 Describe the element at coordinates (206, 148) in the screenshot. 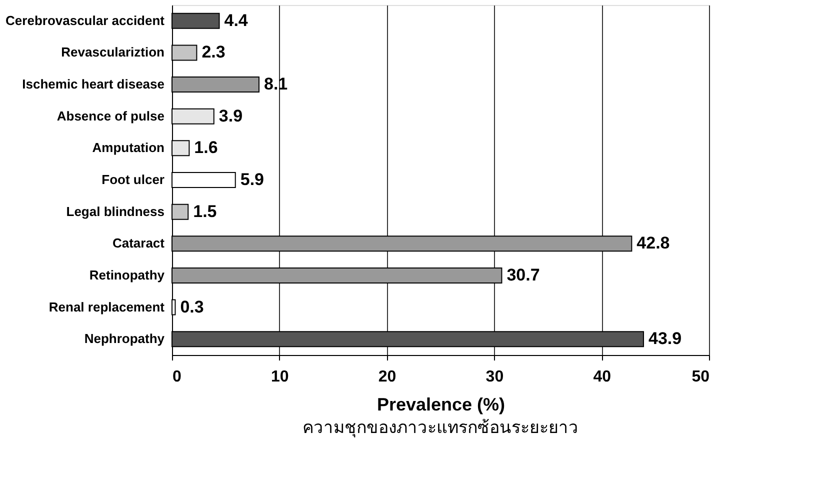

I see `data-label: 1.6` at that location.